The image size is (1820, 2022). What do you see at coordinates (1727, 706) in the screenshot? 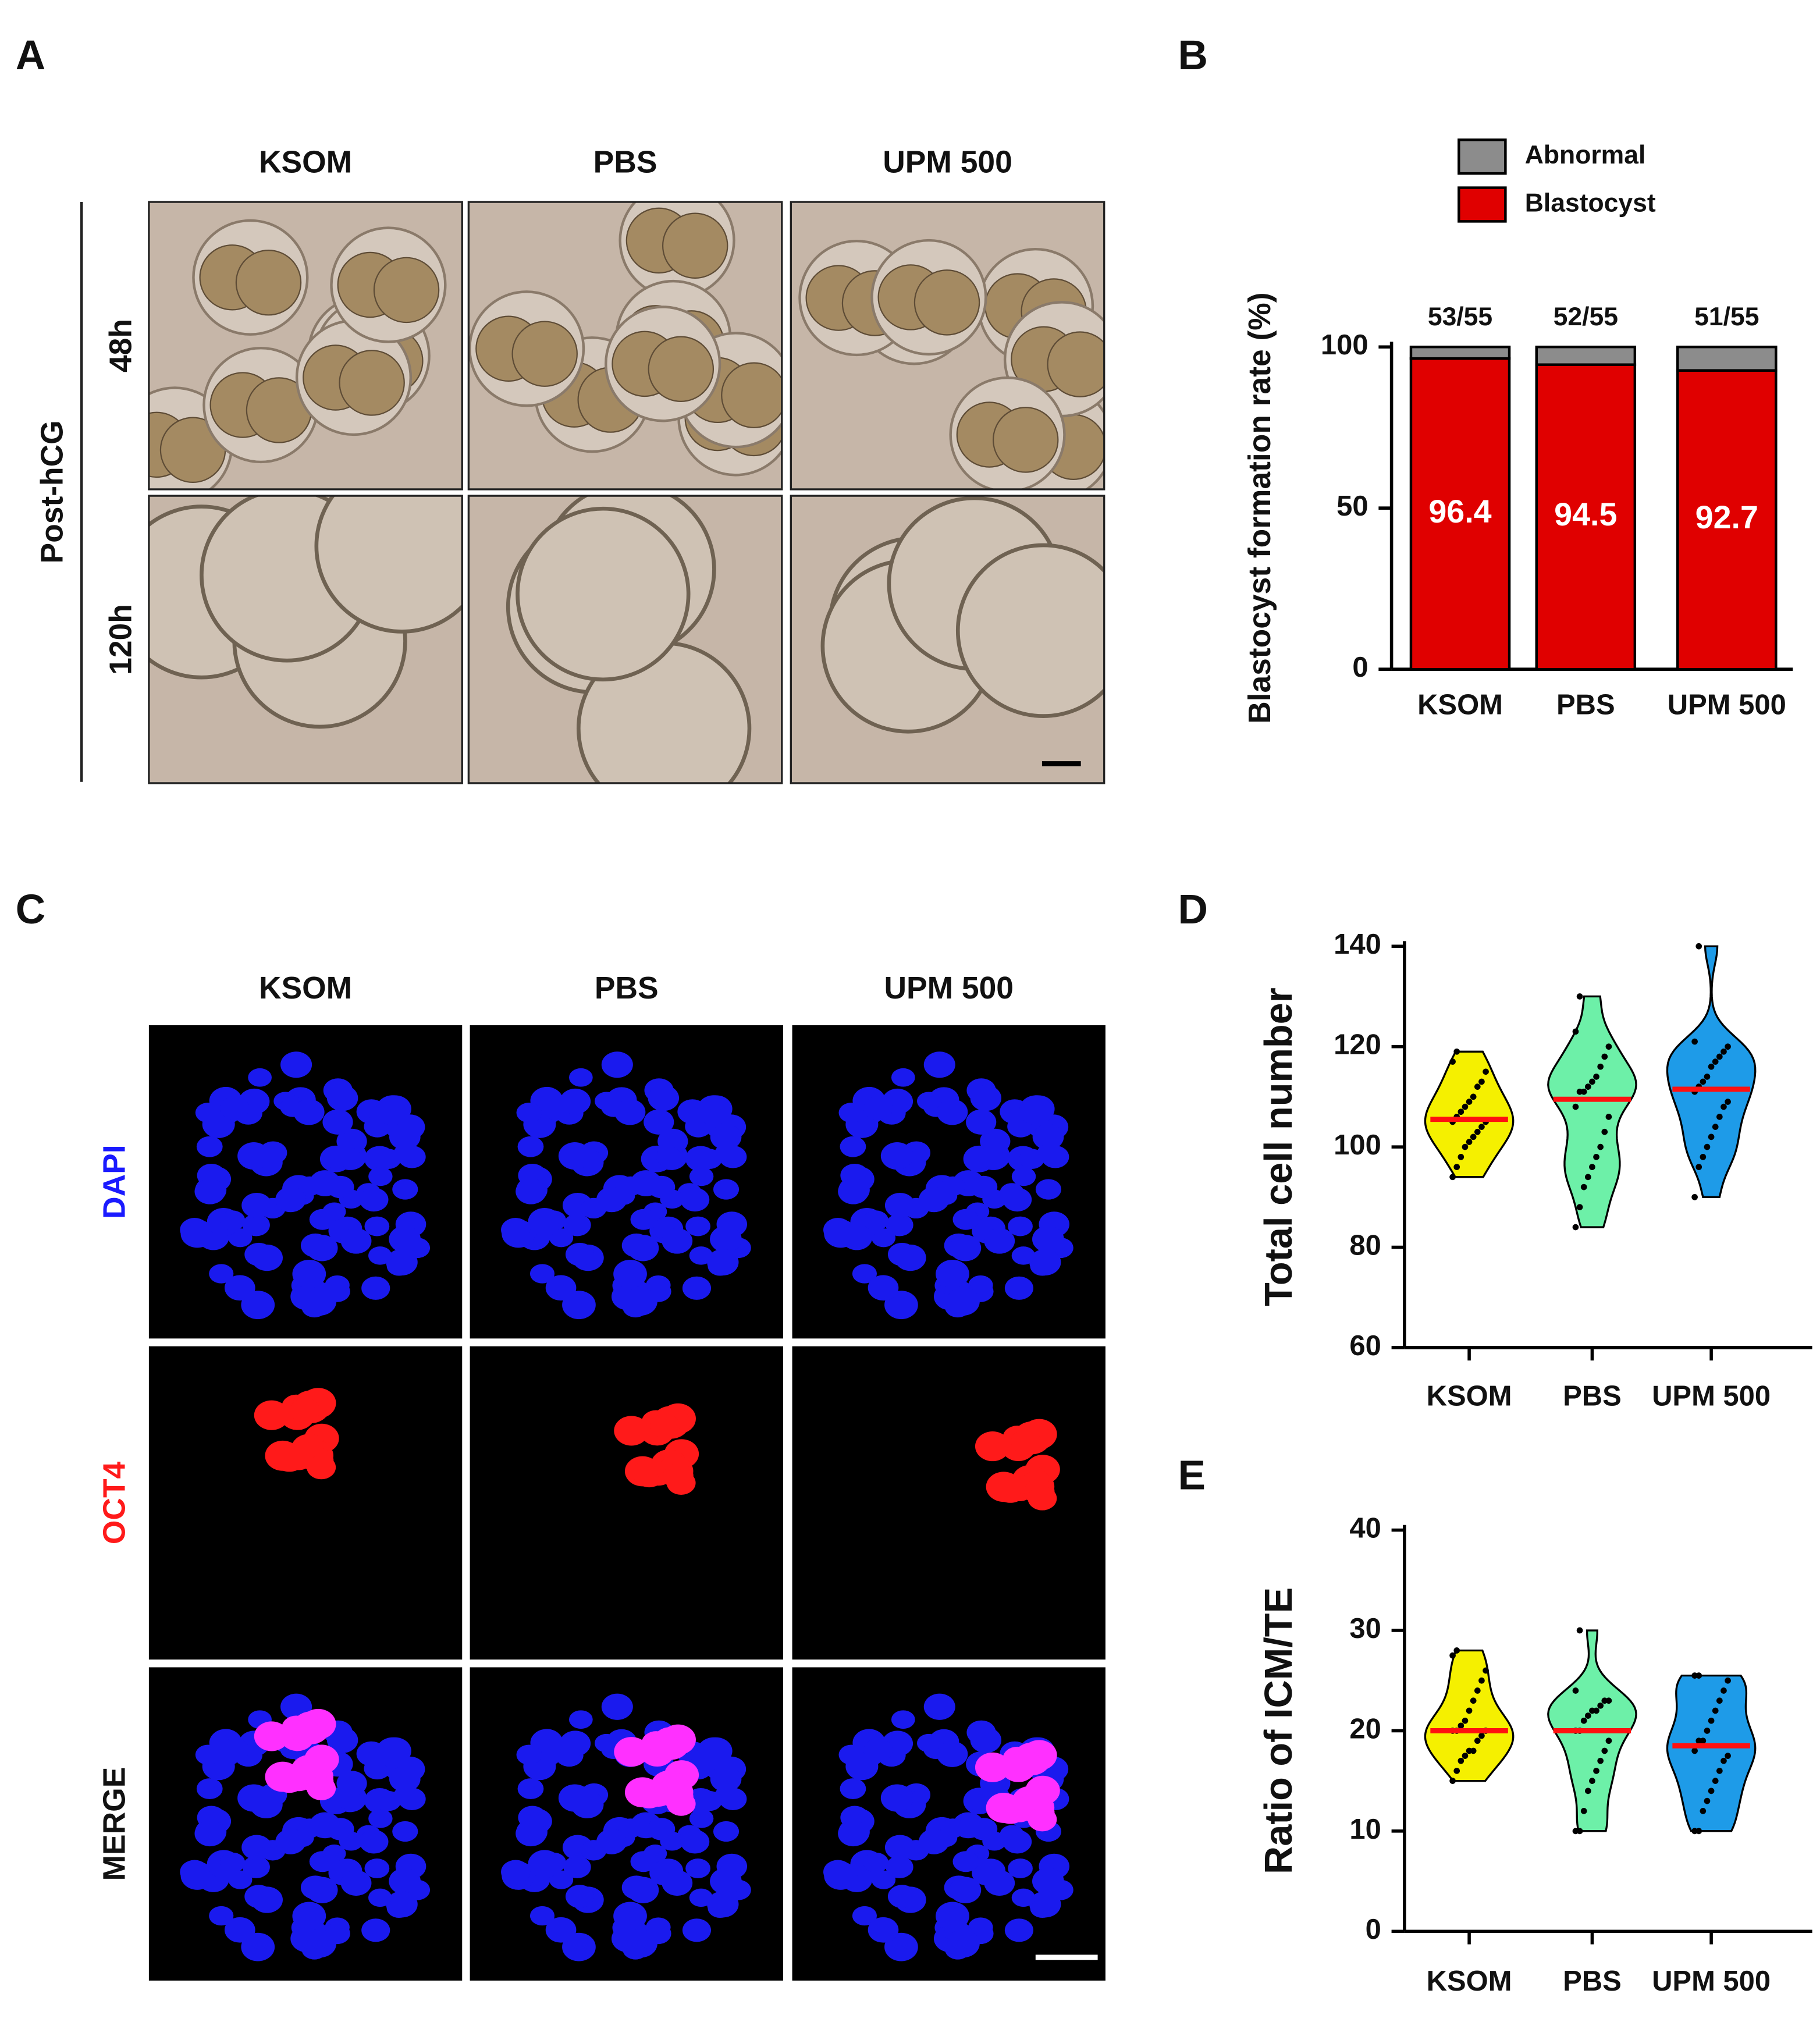
I see `x-tick-label: UPM 500` at bounding box center [1727, 706].